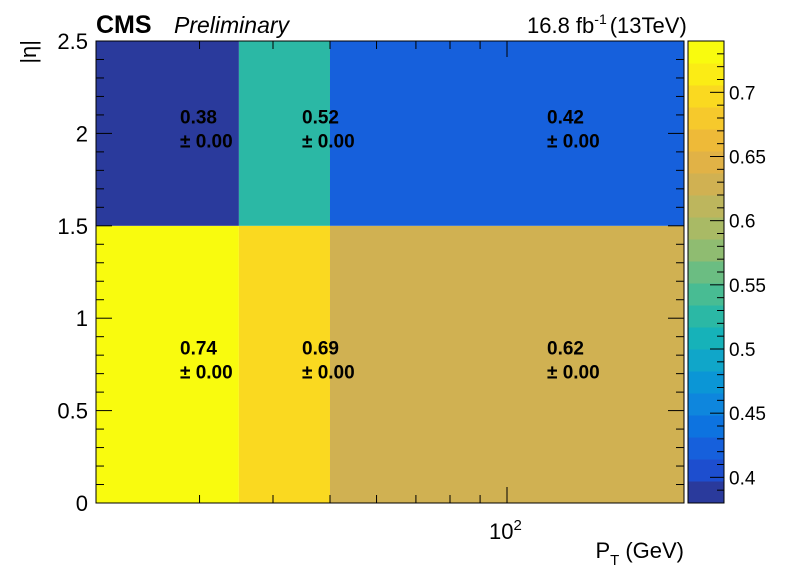 This screenshot has height=572, width=796. What do you see at coordinates (82, 503) in the screenshot?
I see `y-tick-label: 0` at bounding box center [82, 503].